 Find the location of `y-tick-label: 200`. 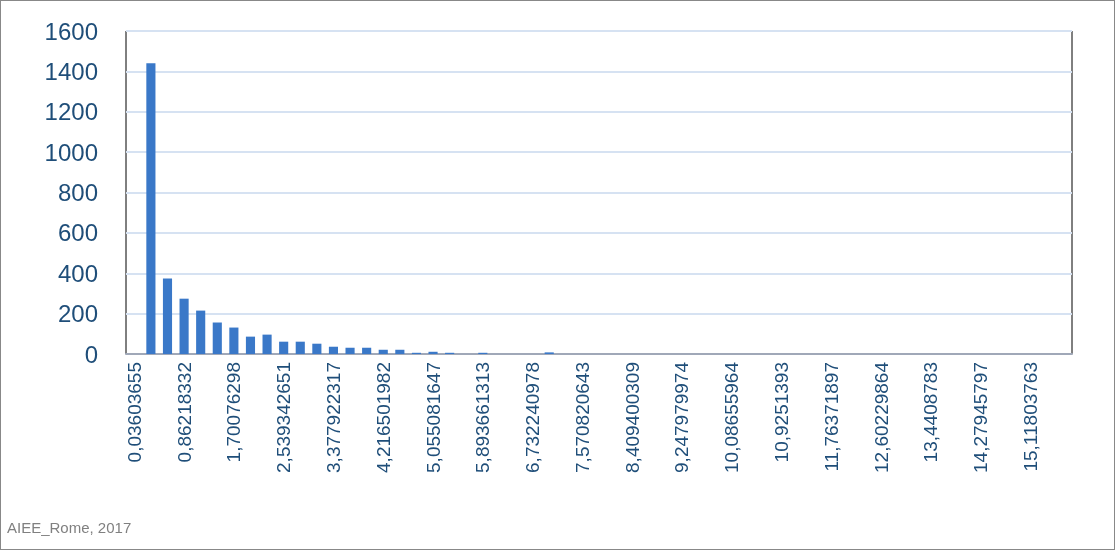

y-tick-label: 200 is located at coordinates (77, 314).